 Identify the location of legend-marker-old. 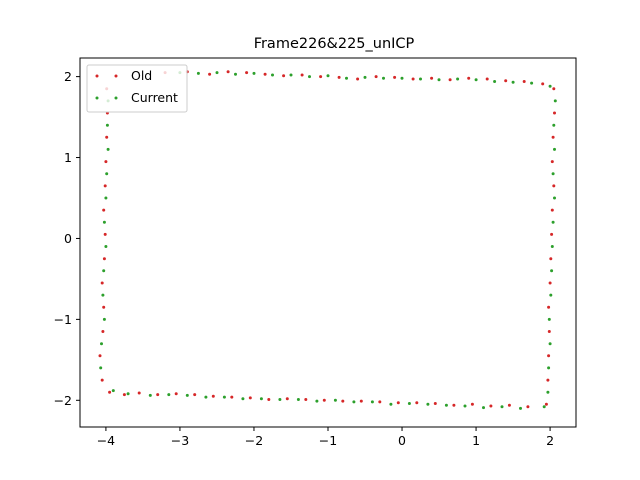
(97, 76).